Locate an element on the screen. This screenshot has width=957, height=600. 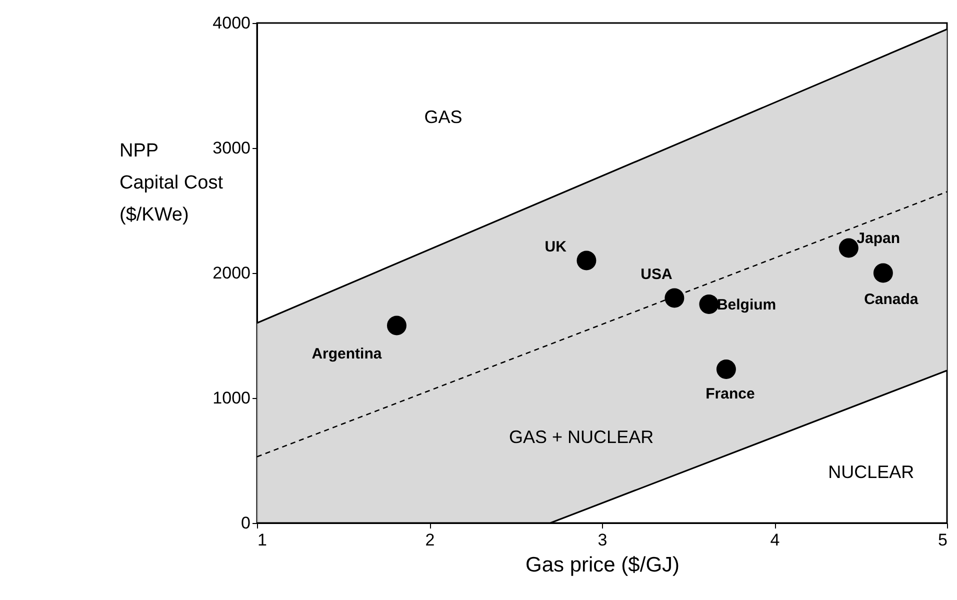
series-label: USA is located at coordinates (656, 274).